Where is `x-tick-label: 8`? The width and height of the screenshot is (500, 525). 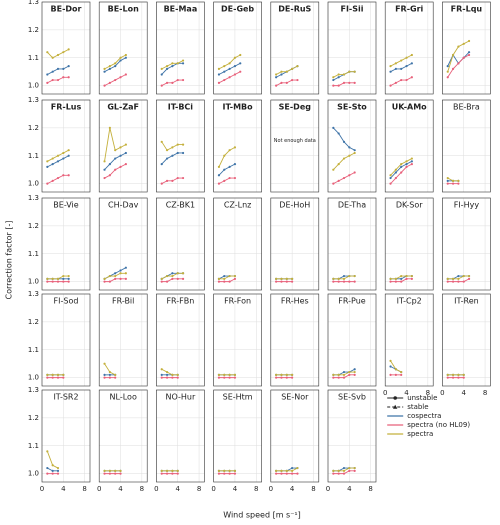 x-tick-label: 8 is located at coordinates (84, 489).